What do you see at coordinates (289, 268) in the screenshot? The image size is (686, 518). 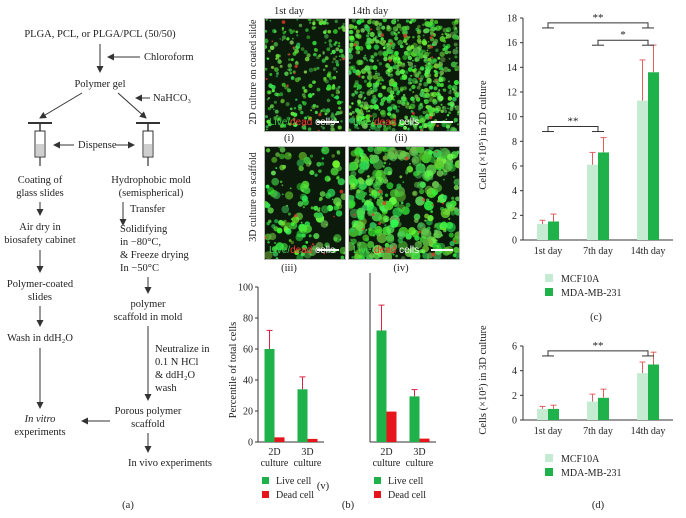 I see `micro-label-iii: (iii)` at bounding box center [289, 268].